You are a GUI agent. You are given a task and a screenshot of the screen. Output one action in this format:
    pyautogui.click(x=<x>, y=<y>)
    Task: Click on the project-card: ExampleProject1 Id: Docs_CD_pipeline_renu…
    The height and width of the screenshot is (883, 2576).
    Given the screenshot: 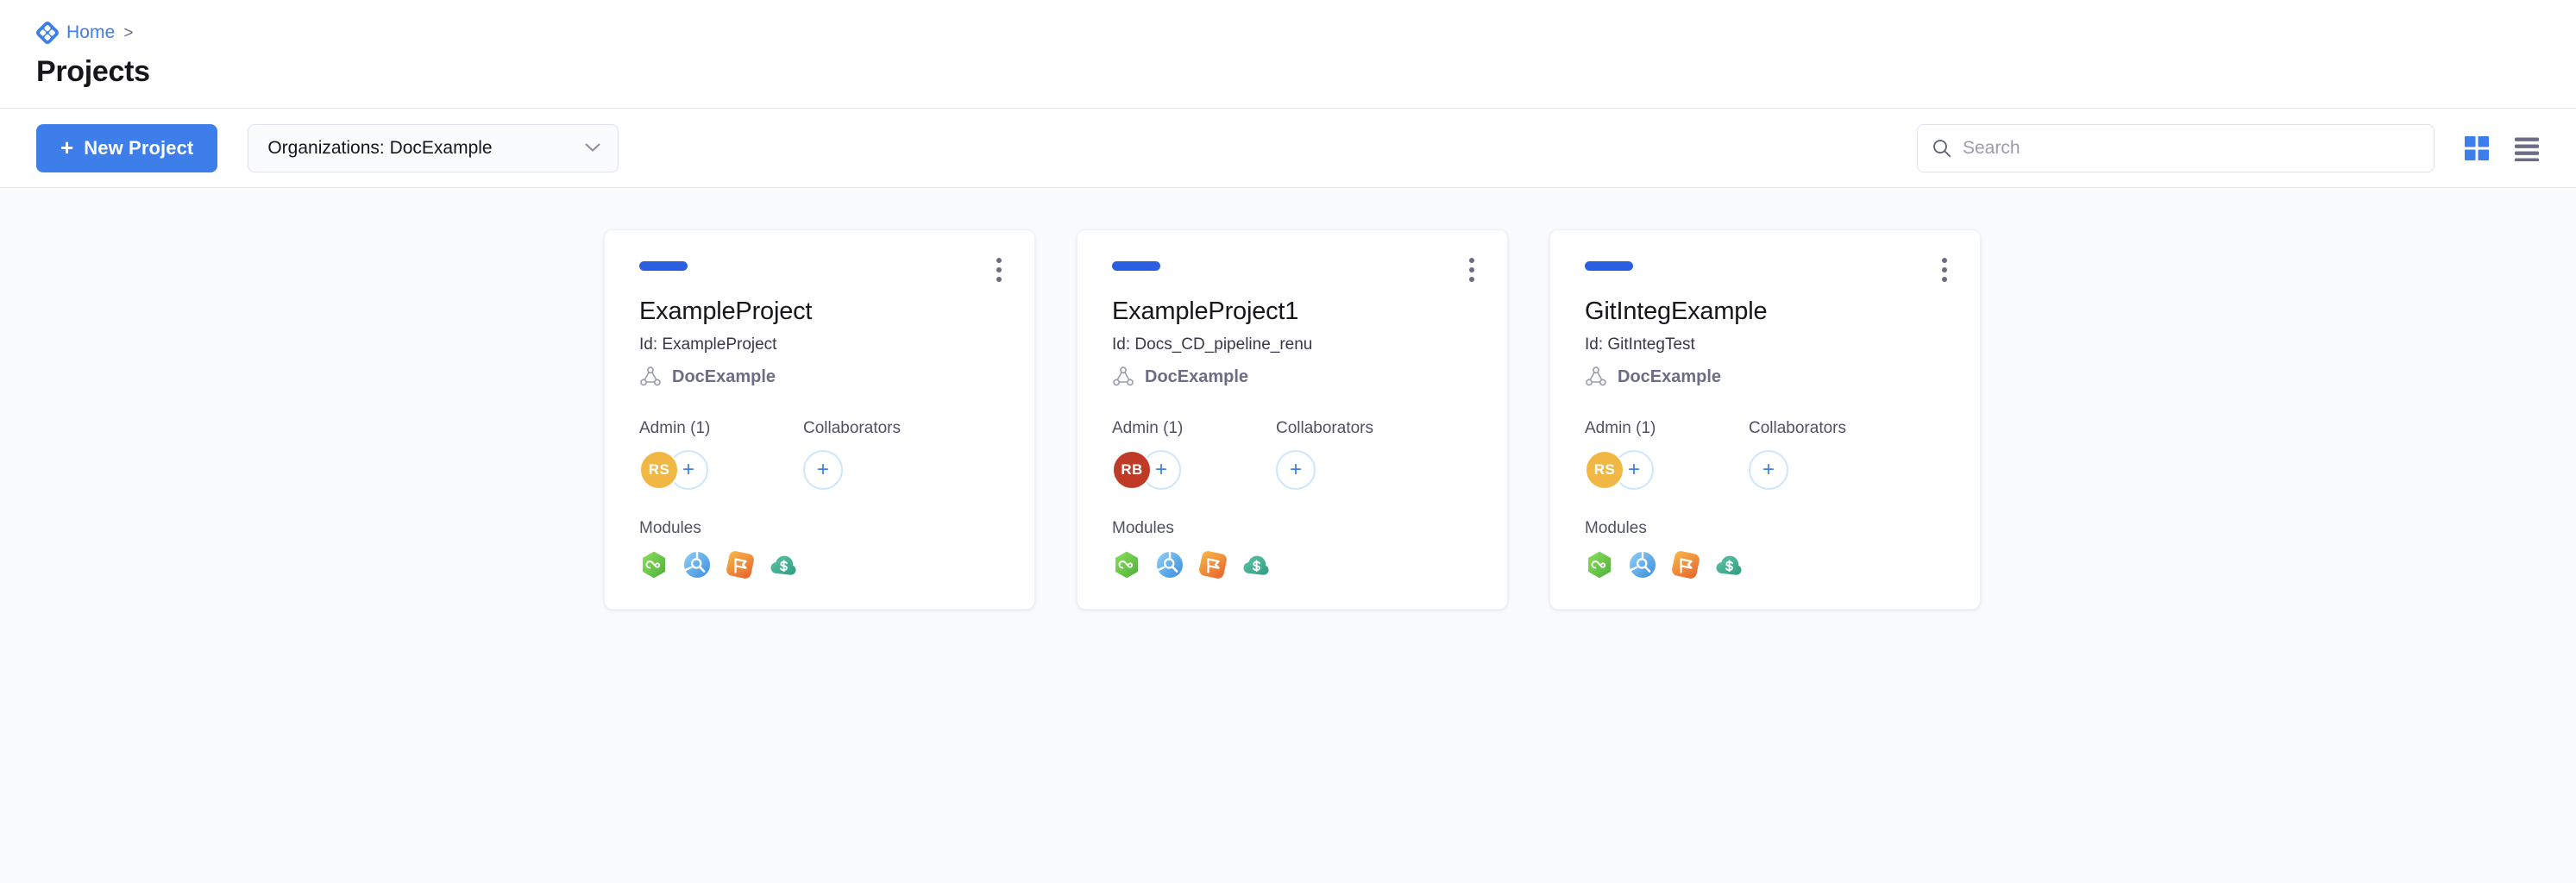 What is the action you would take?
    pyautogui.click(x=1292, y=420)
    